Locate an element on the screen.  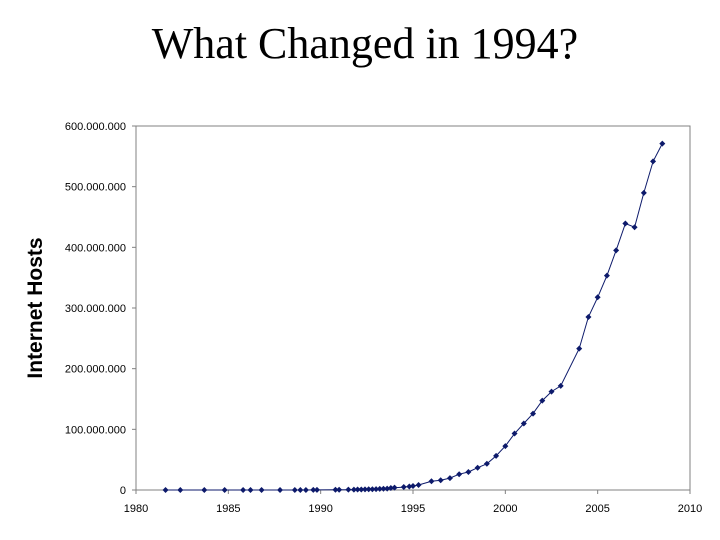
x-tick-label: 2000 is located at coordinates (505, 509).